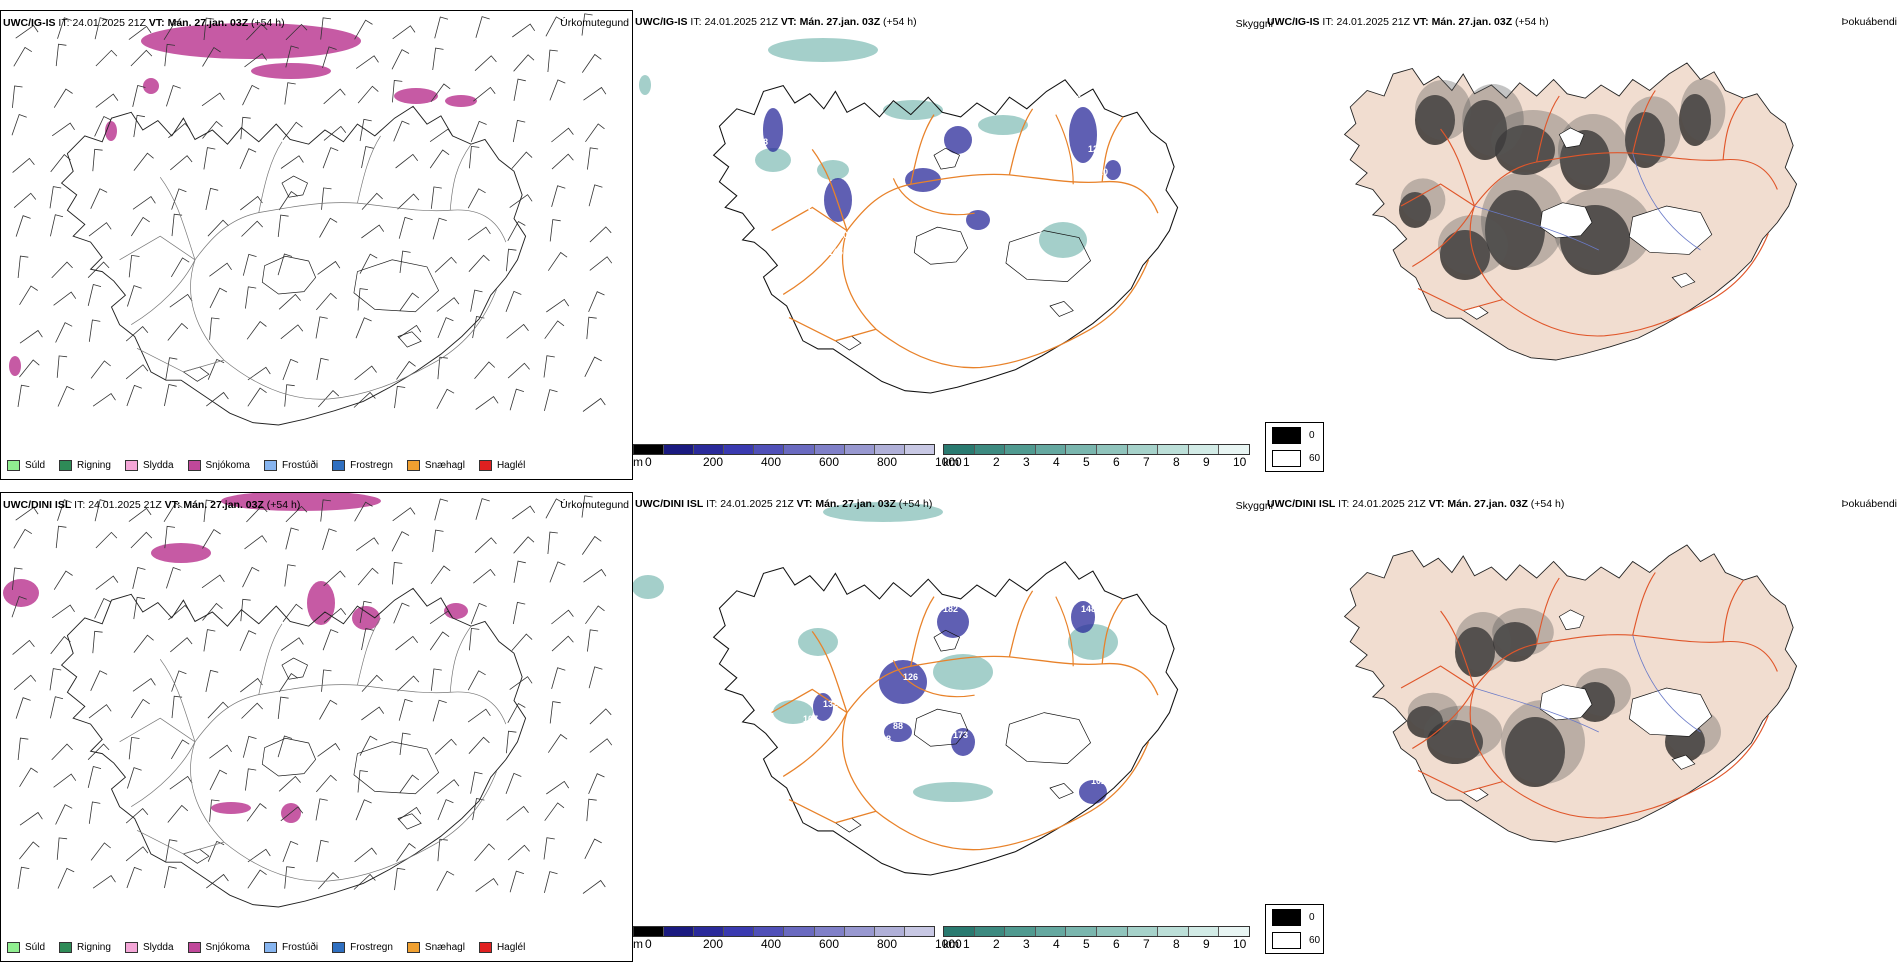 This screenshot has width=1900, height=963. What do you see at coordinates (444, 947) in the screenshot?
I see `legend-label: Snæhagl` at bounding box center [444, 947].